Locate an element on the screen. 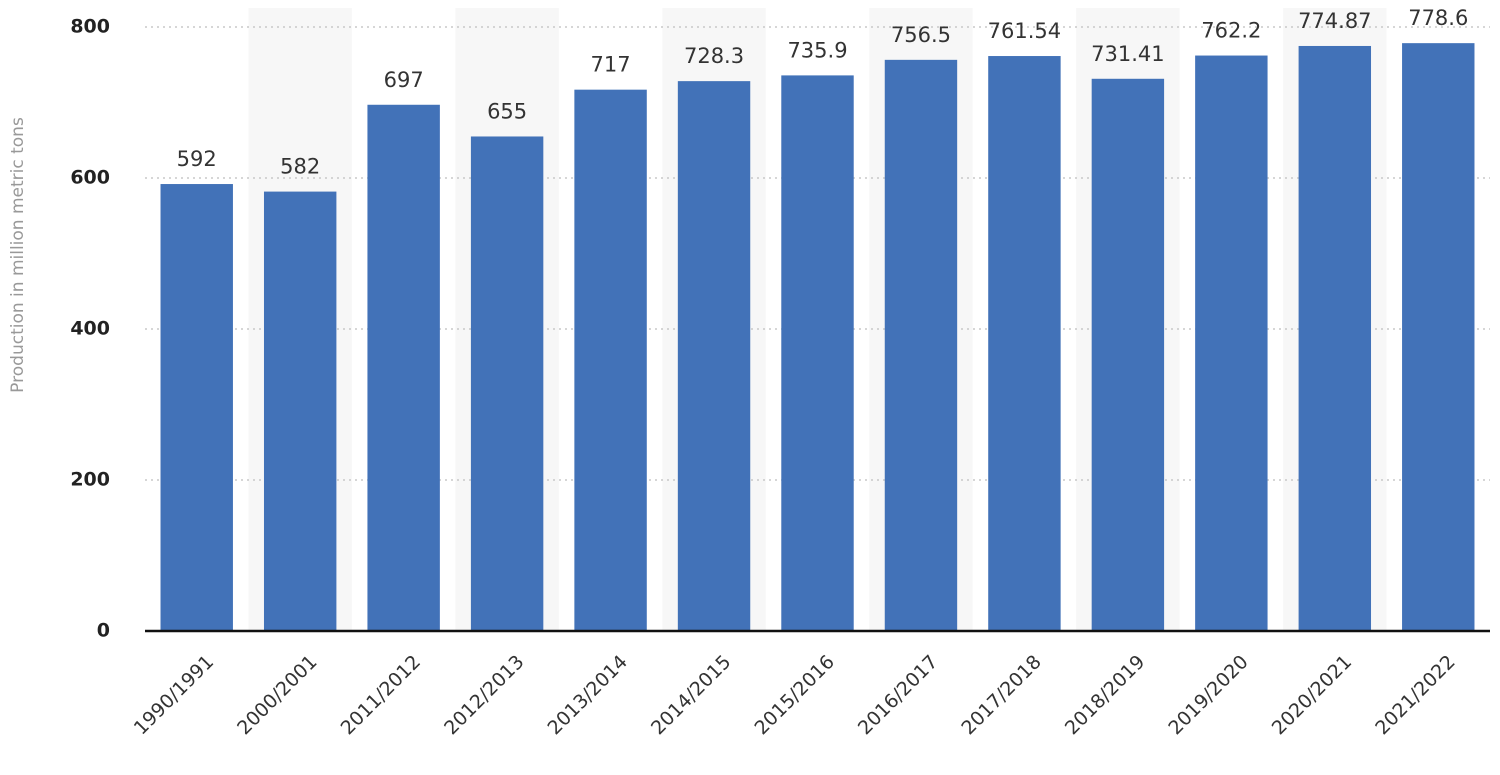 The image size is (1500, 775). value-label: 728.3 is located at coordinates (714, 56).